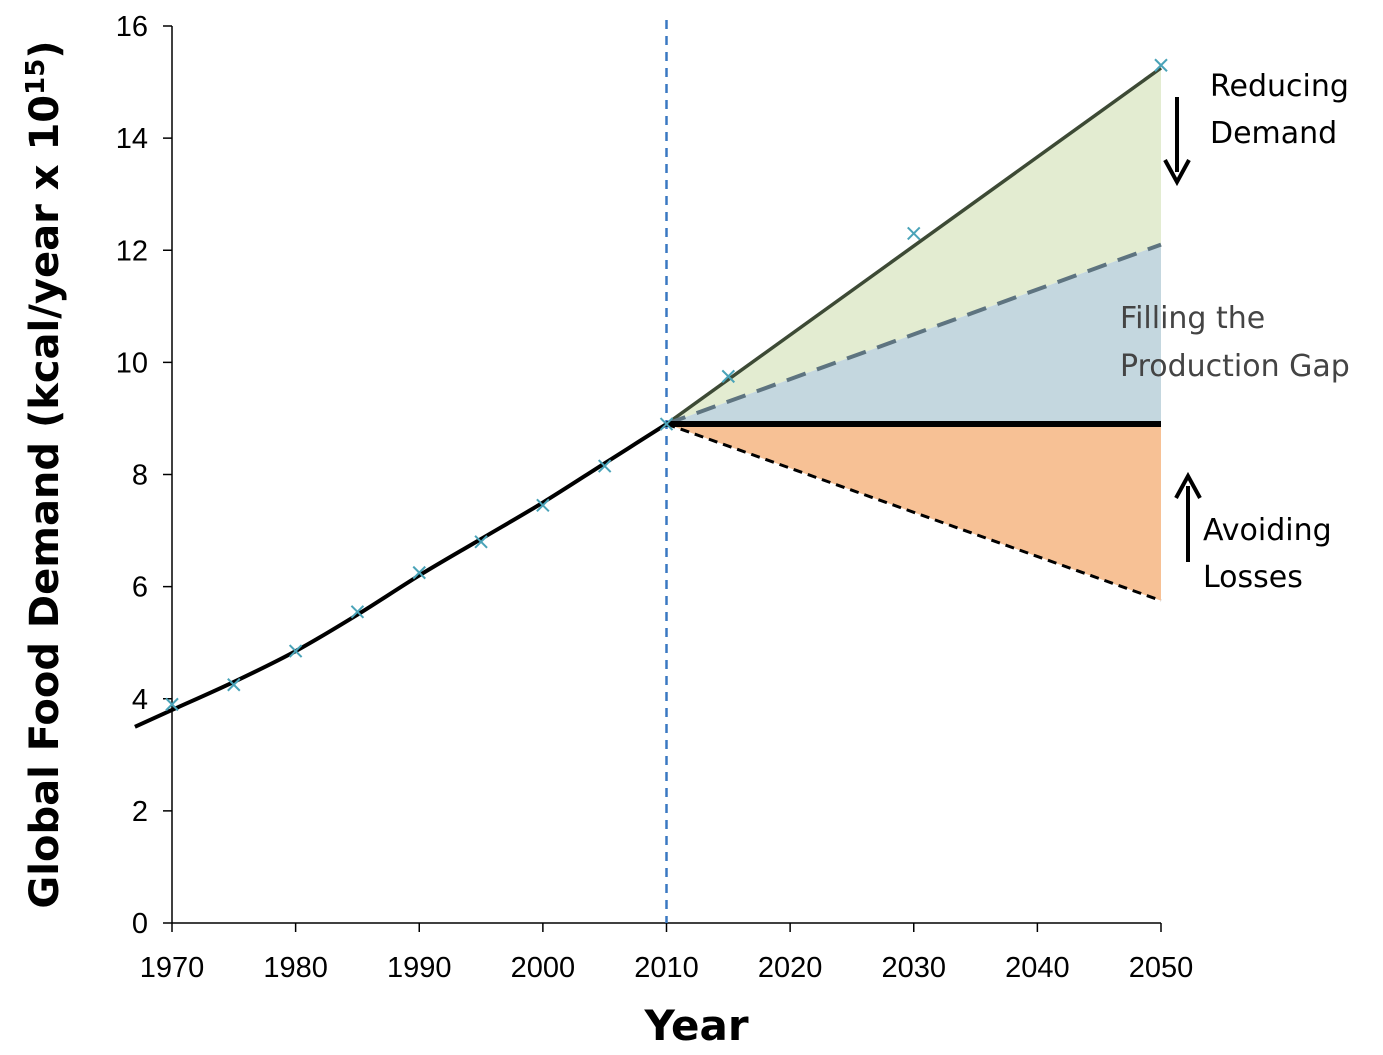  I want to click on y-tick-label: 14, so click(132, 139).